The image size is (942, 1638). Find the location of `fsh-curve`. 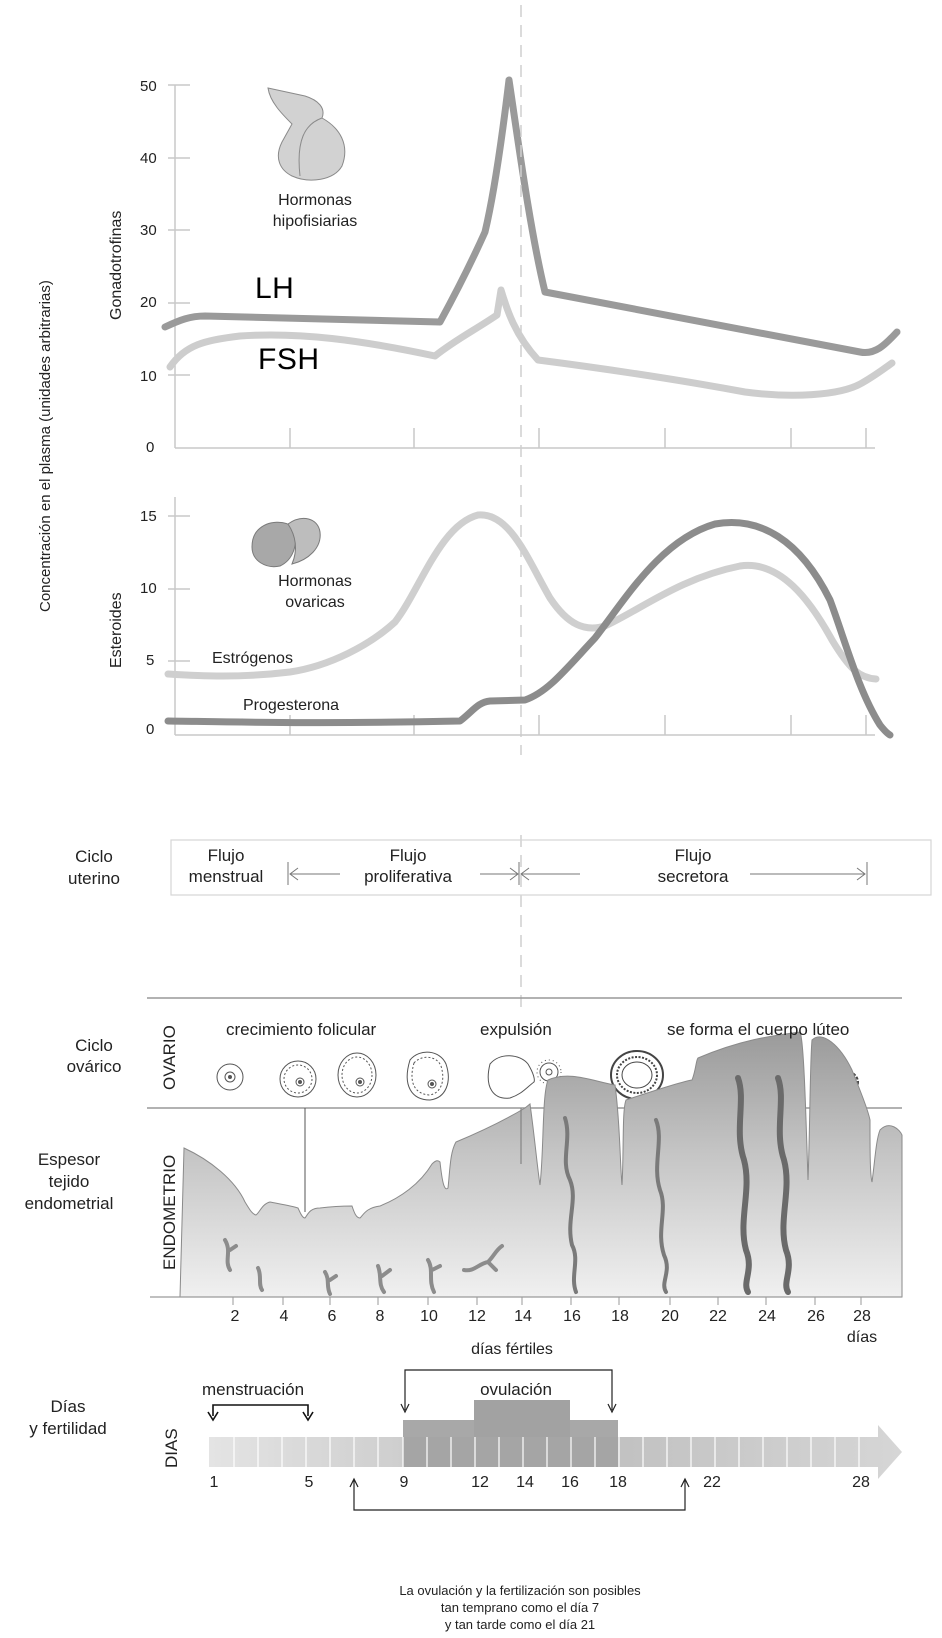

fsh-curve is located at coordinates (531, 342).